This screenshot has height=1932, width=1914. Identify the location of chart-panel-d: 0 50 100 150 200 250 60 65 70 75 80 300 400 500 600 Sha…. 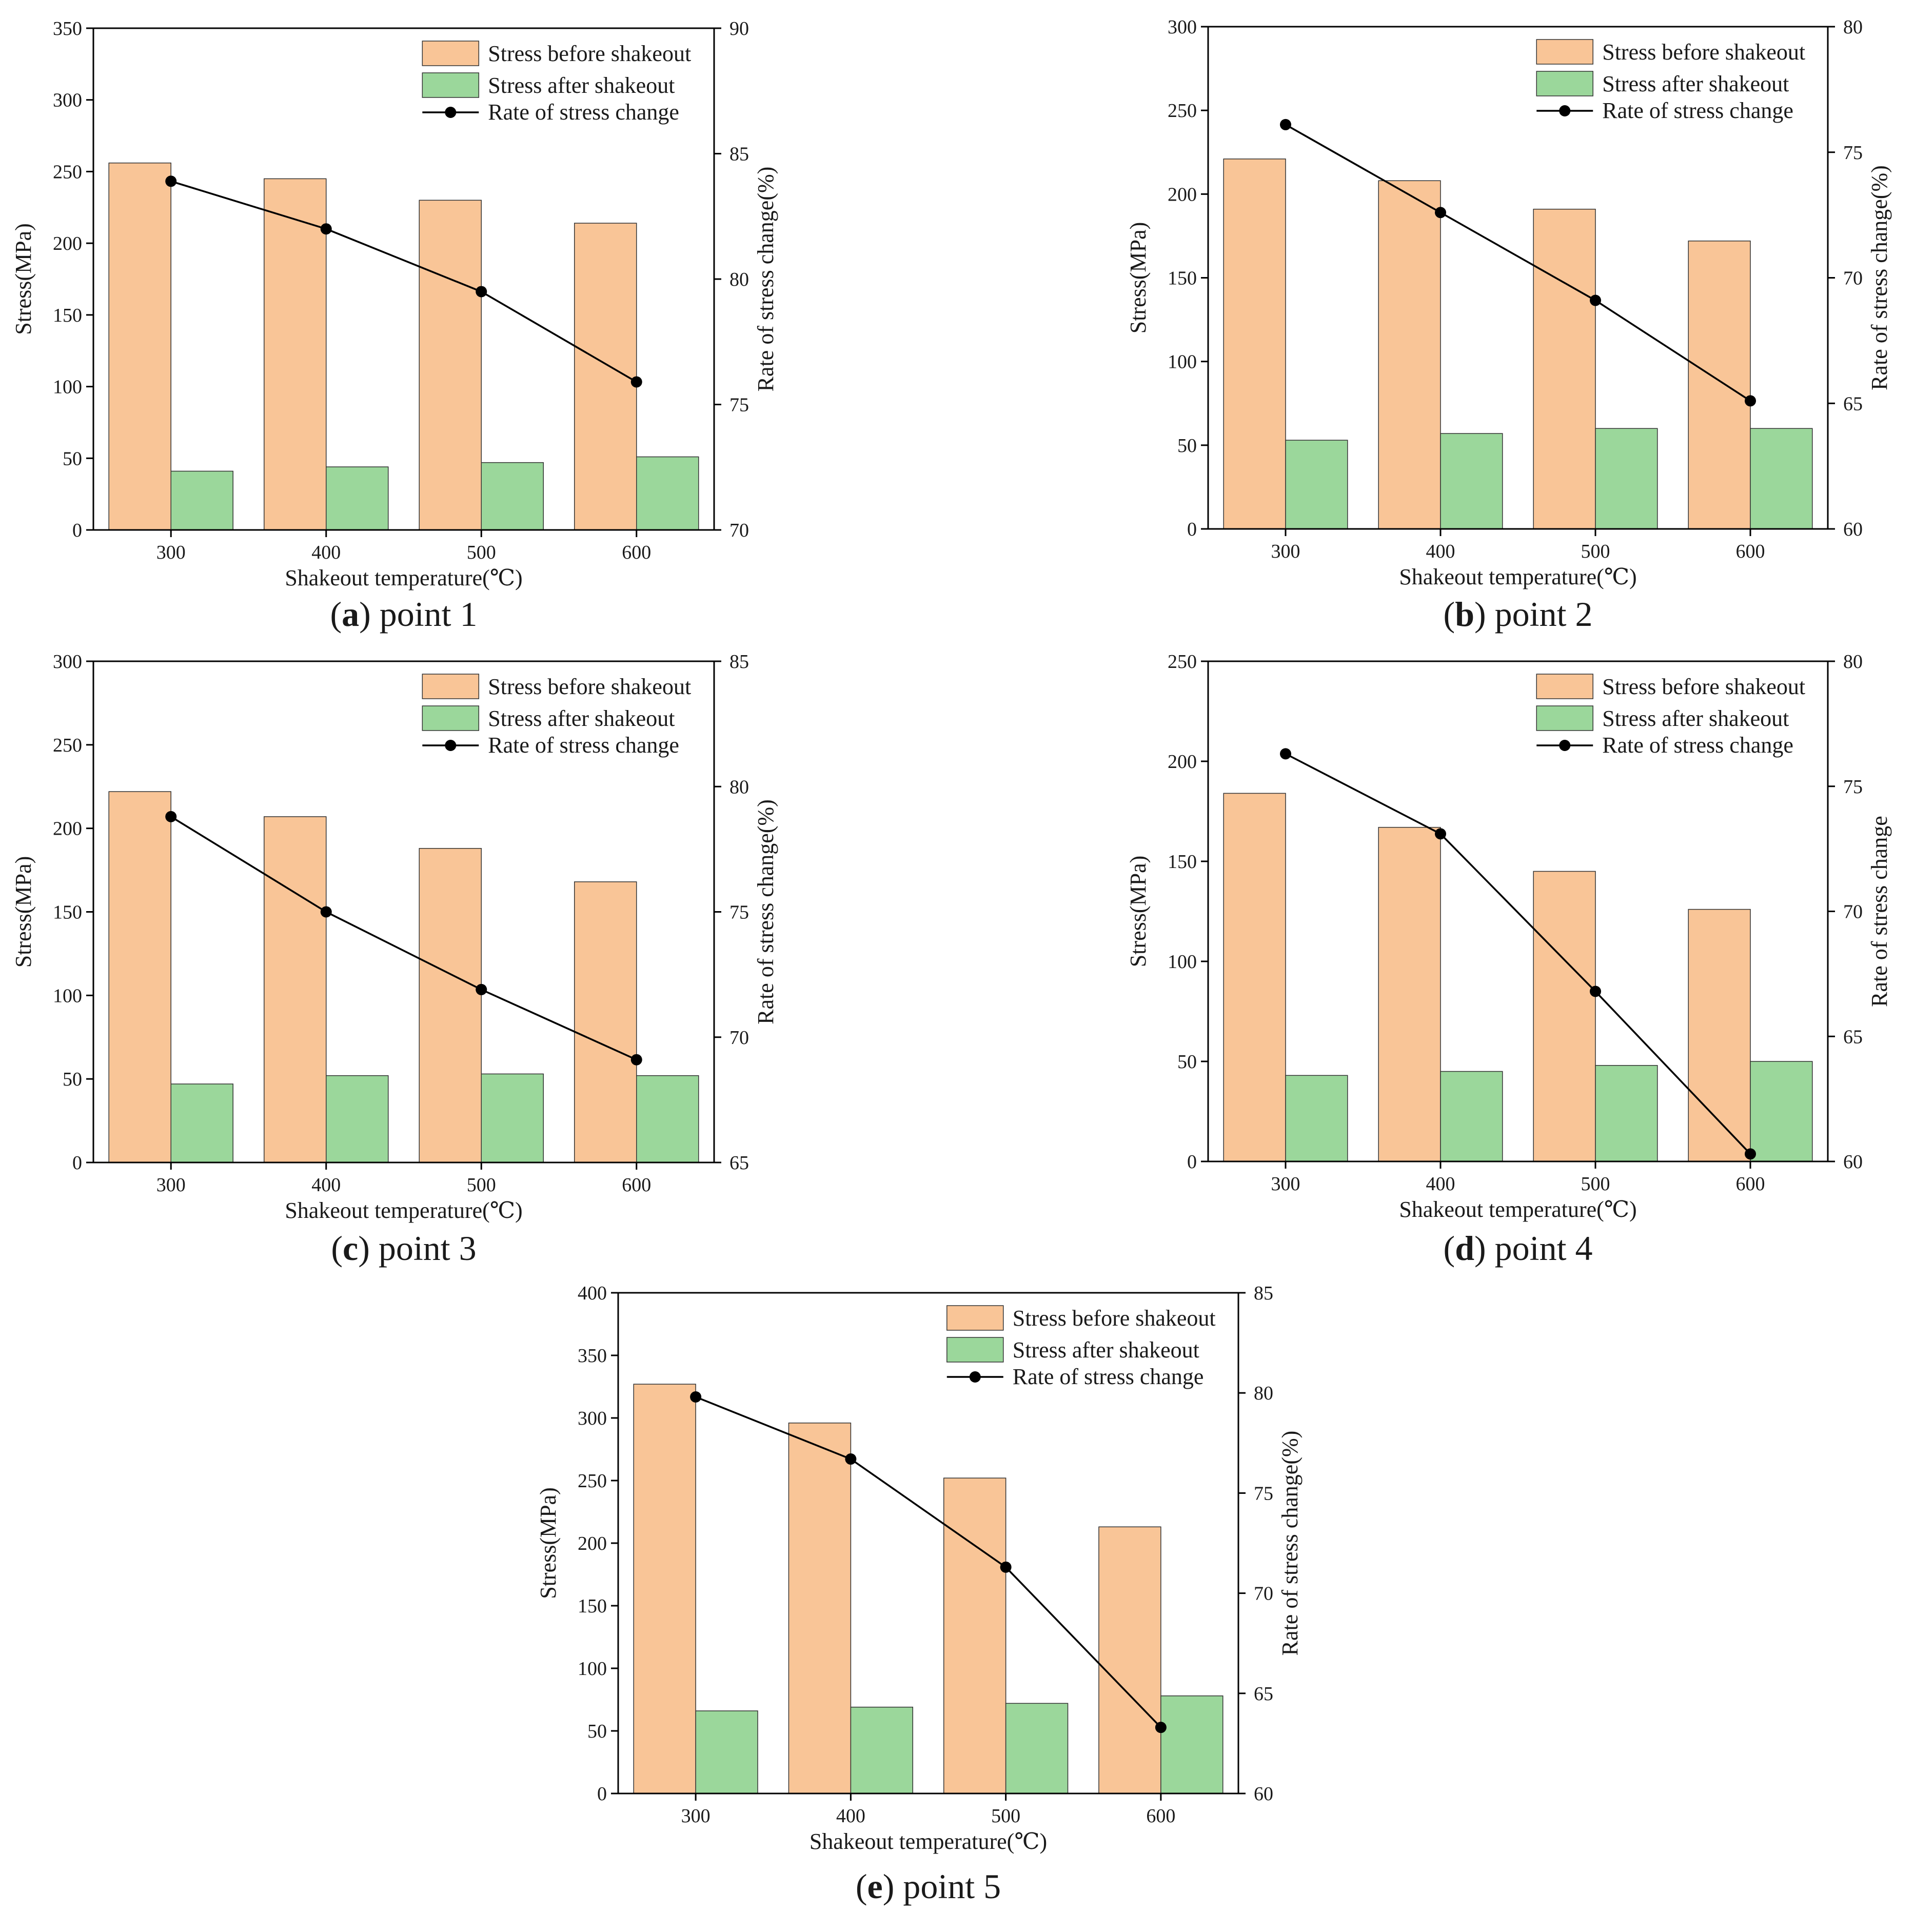
(1509, 959).